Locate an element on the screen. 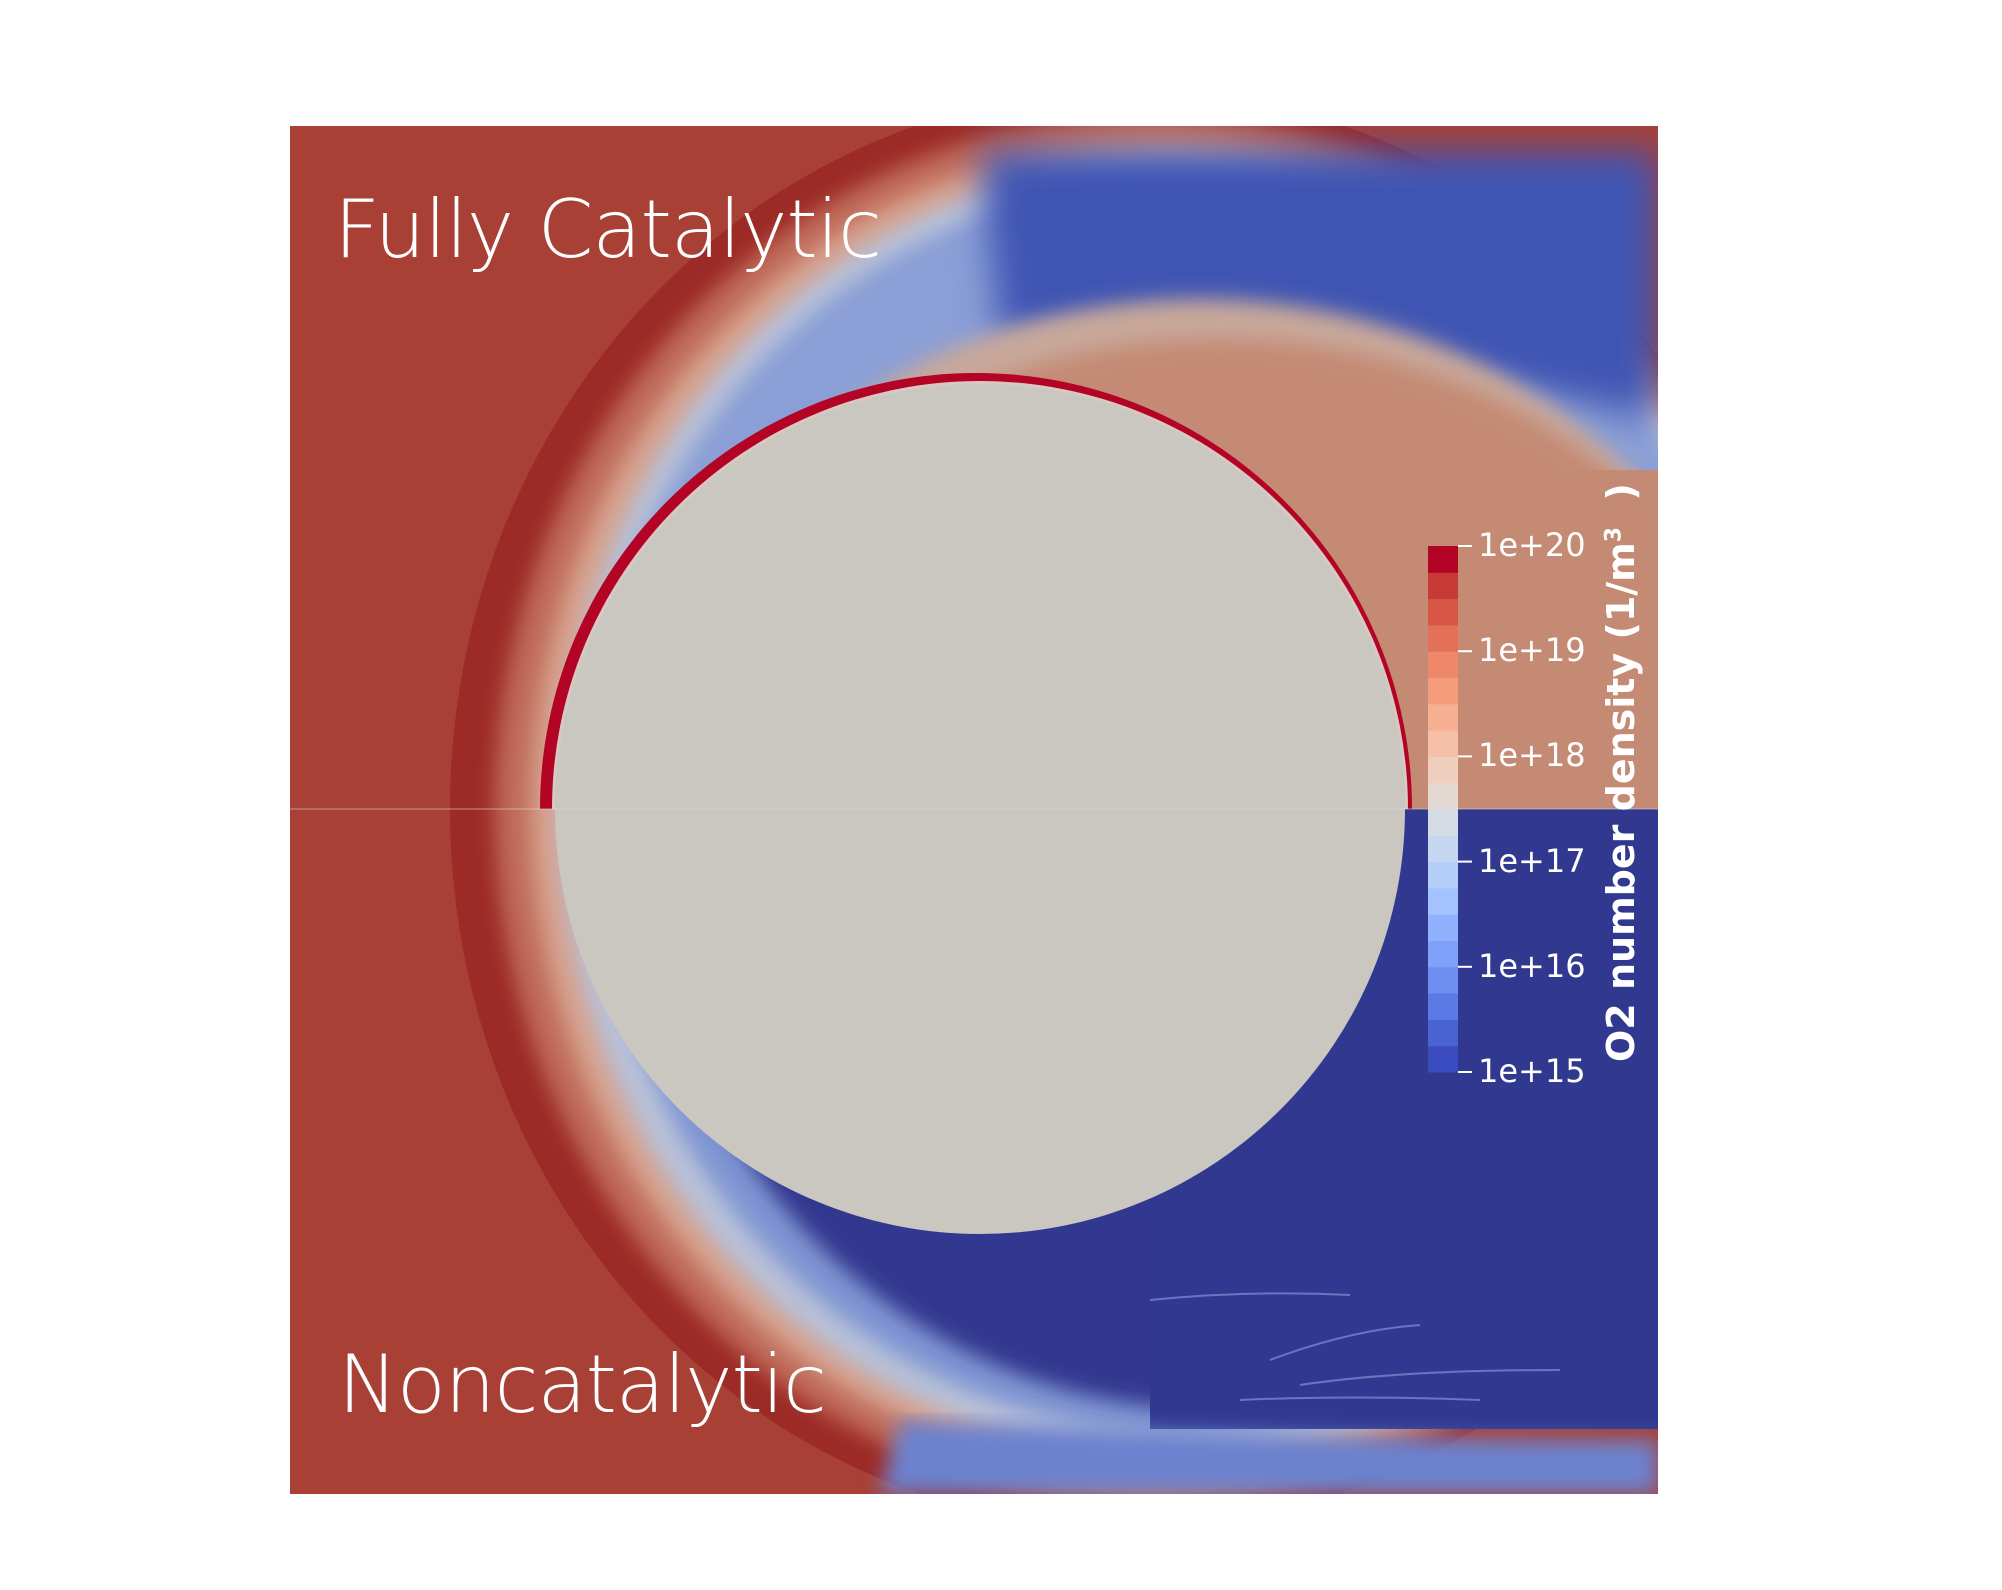 This screenshot has width=2002, height=1590. bottom-label: Noncatalytic is located at coordinates (582, 1384).